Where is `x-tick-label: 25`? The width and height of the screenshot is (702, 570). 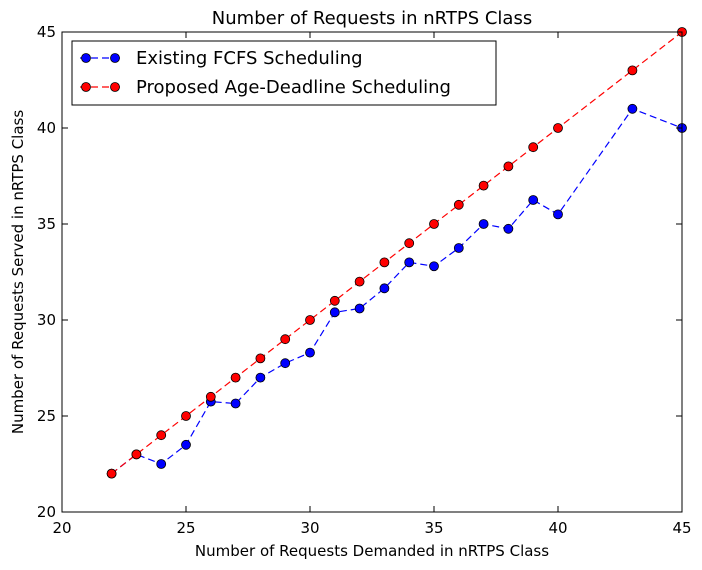
x-tick-label: 25 is located at coordinates (185, 528).